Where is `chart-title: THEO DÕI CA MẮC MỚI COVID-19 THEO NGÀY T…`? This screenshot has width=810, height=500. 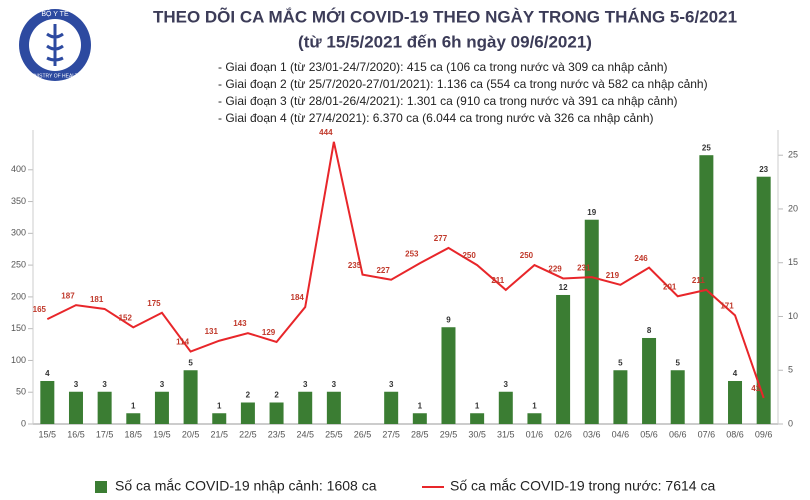 chart-title: THEO DÕI CA MẮC MỚI COVID-19 THEO NGÀY T… is located at coordinates (445, 16).